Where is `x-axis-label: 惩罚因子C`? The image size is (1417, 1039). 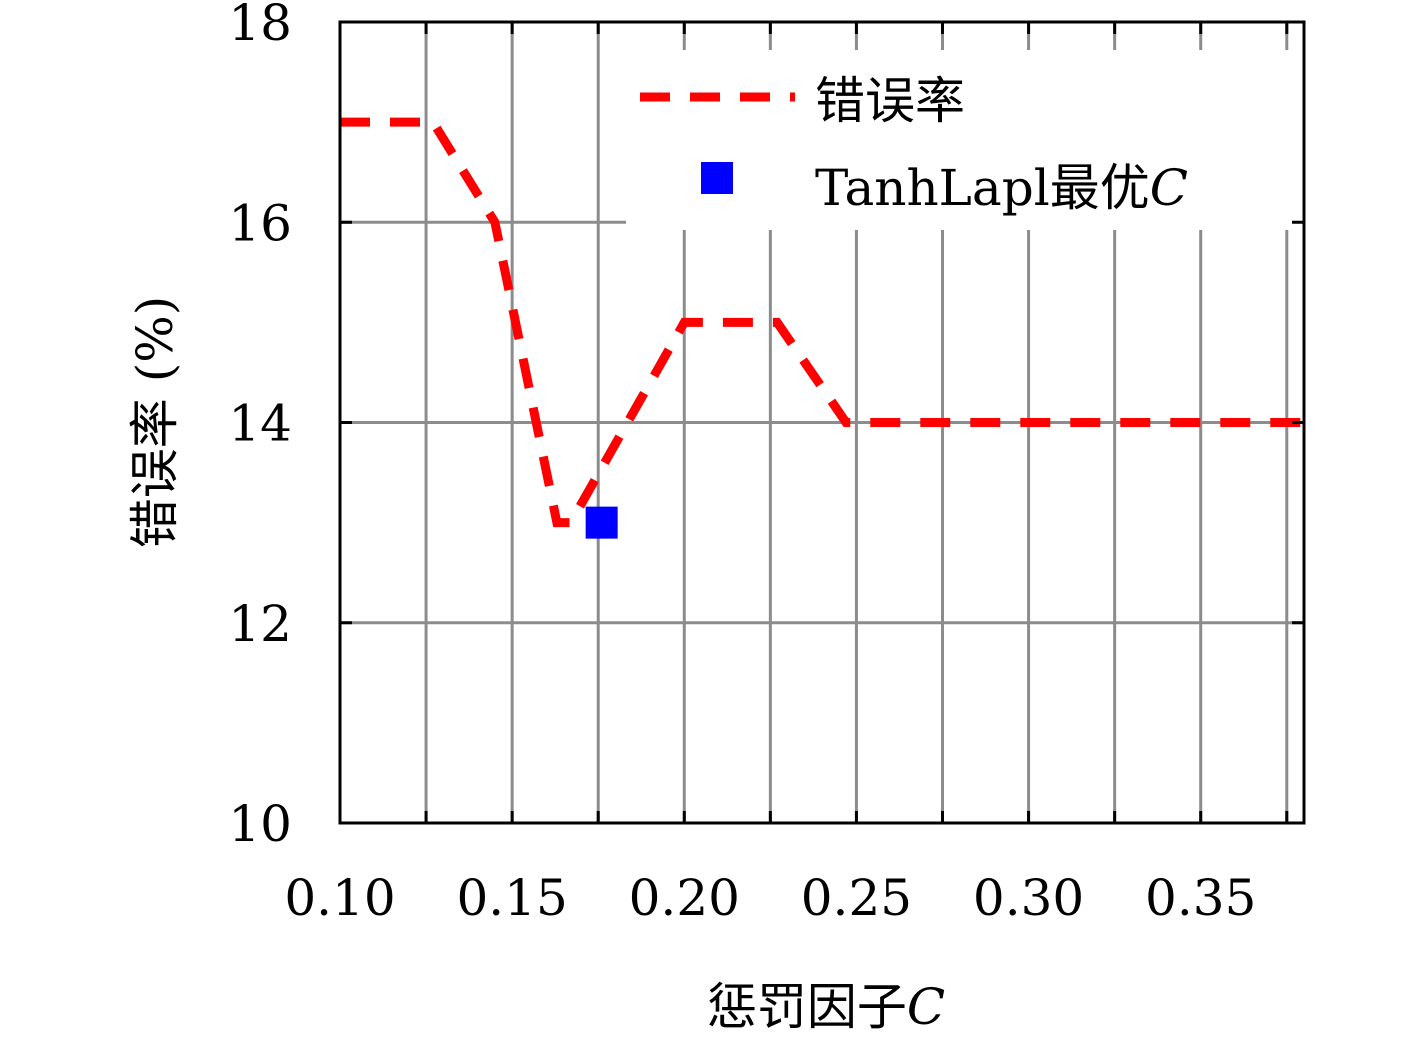
x-axis-label: 惩罚因子C is located at coordinates (826, 1007).